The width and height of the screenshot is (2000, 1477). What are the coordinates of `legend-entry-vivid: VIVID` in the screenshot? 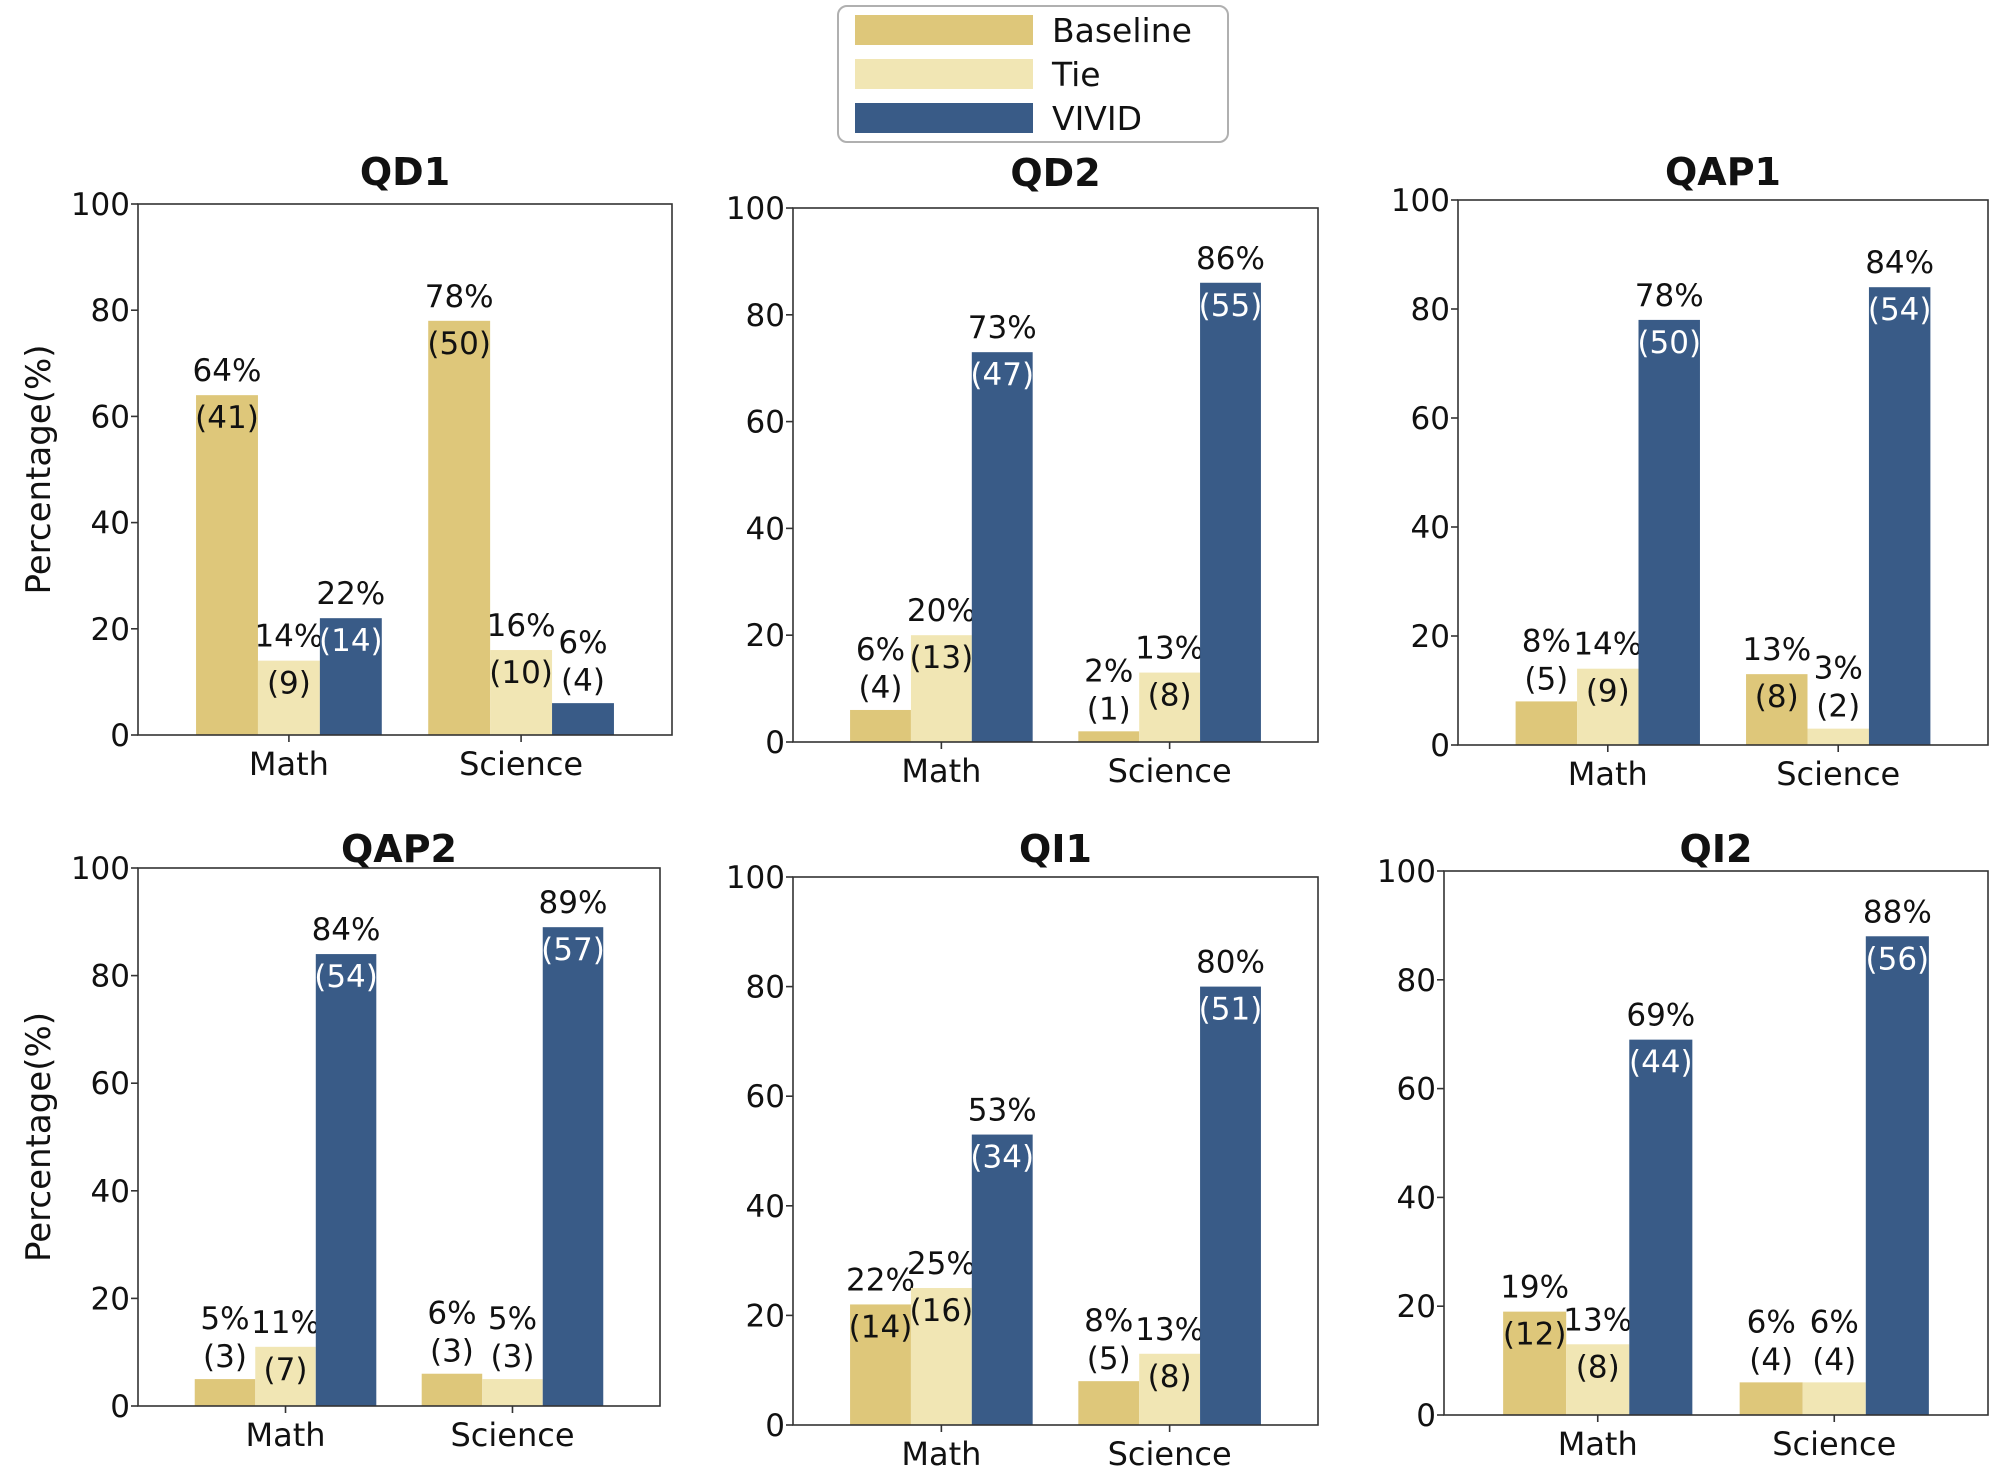 It's located at (998, 118).